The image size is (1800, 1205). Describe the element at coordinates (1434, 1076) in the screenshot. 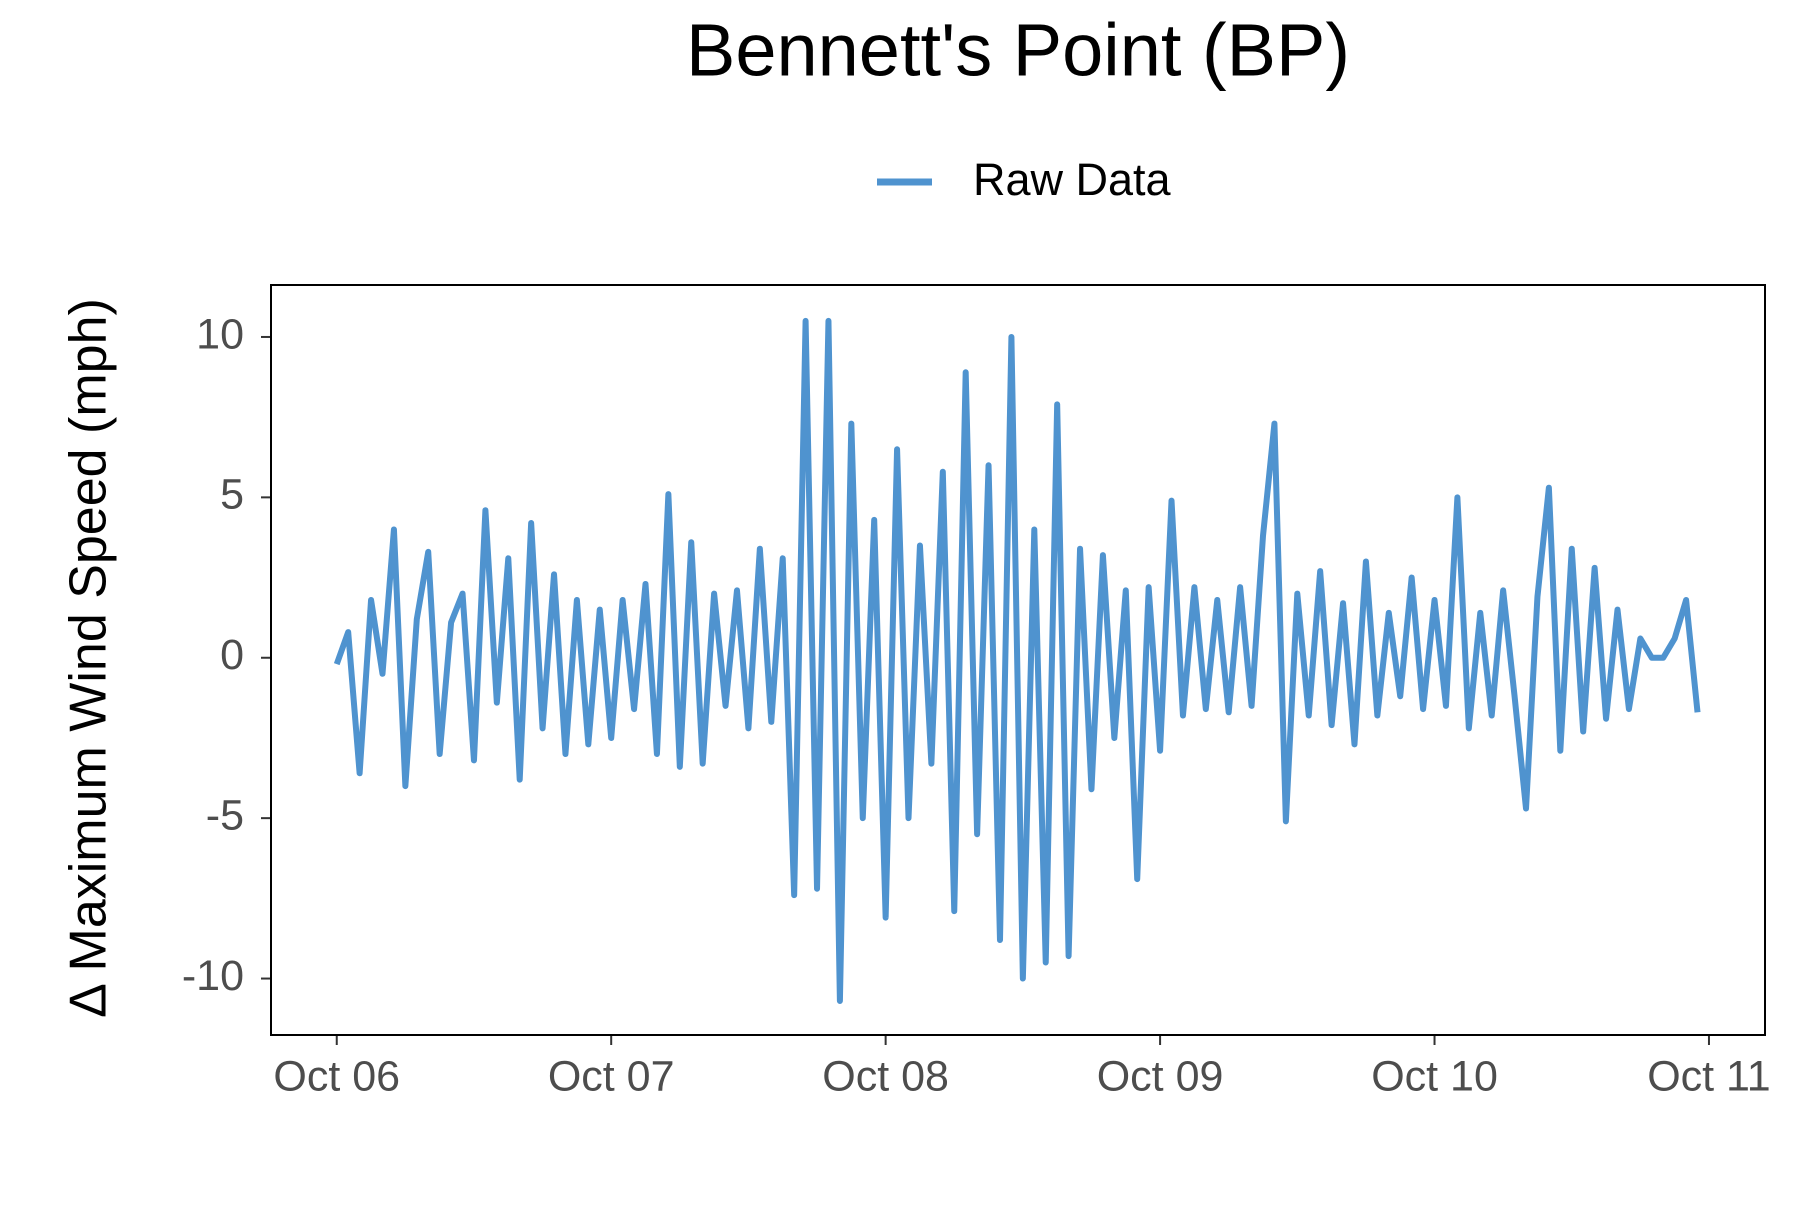

I see `x-tick-label: Oct 10` at that location.